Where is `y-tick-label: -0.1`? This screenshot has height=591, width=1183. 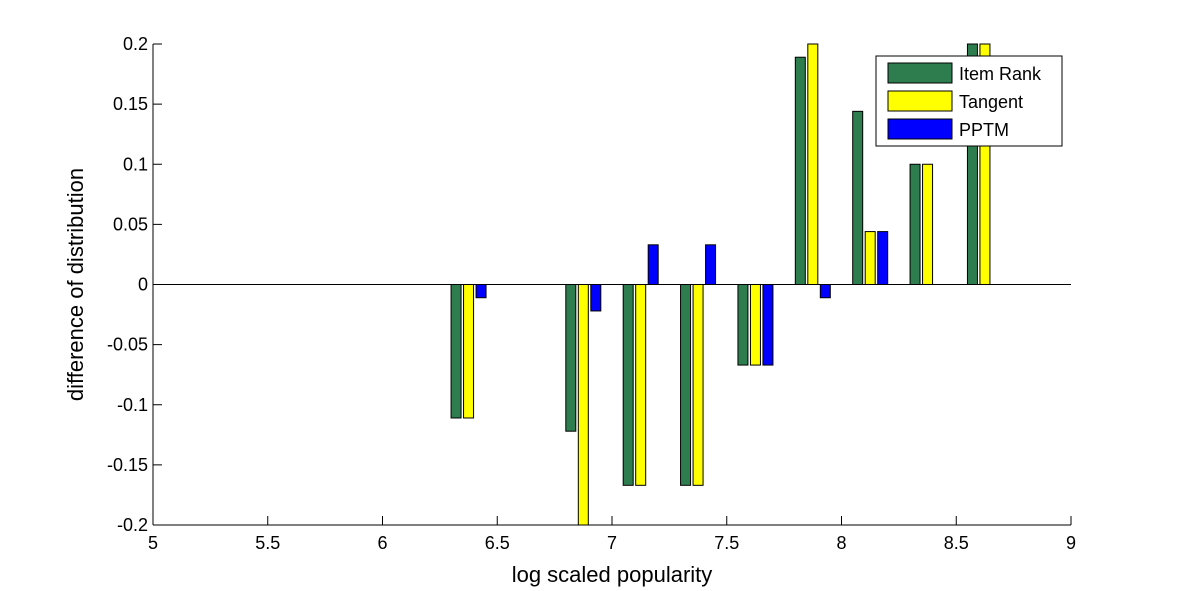
y-tick-label: -0.1 is located at coordinates (132, 405).